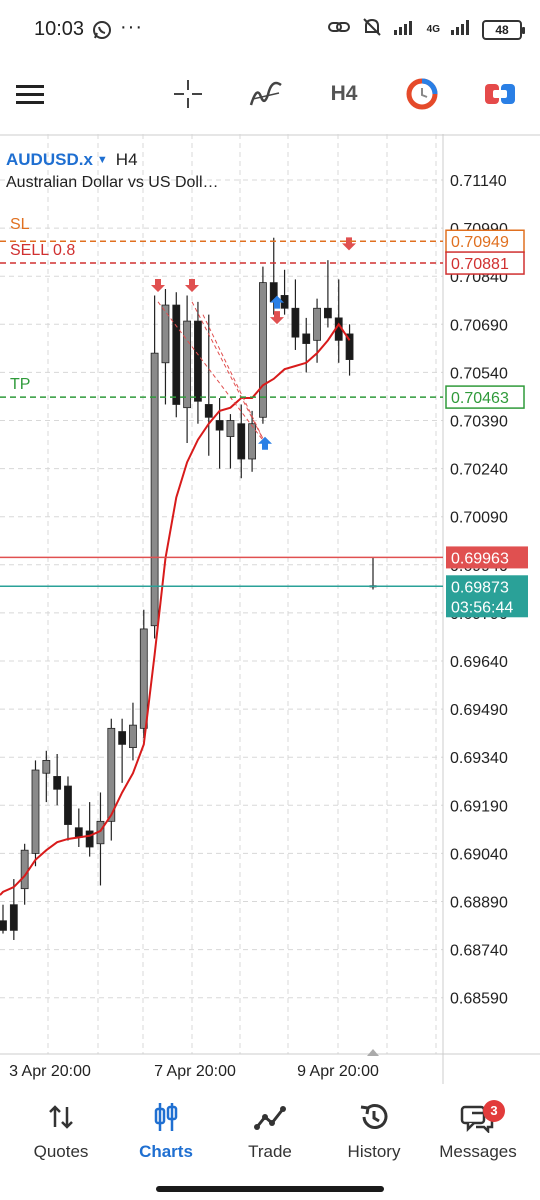 This screenshot has height=1200, width=540. I want to click on charts-icon, so click(166, 1117).